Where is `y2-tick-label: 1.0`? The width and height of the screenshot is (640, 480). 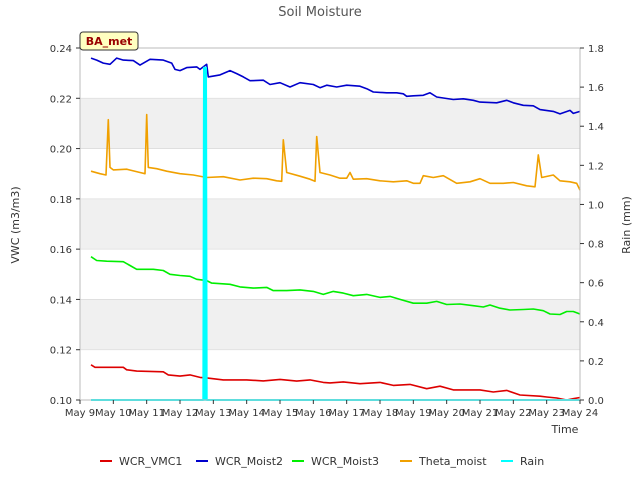 y2-tick-label: 1.0 is located at coordinates (596, 205).